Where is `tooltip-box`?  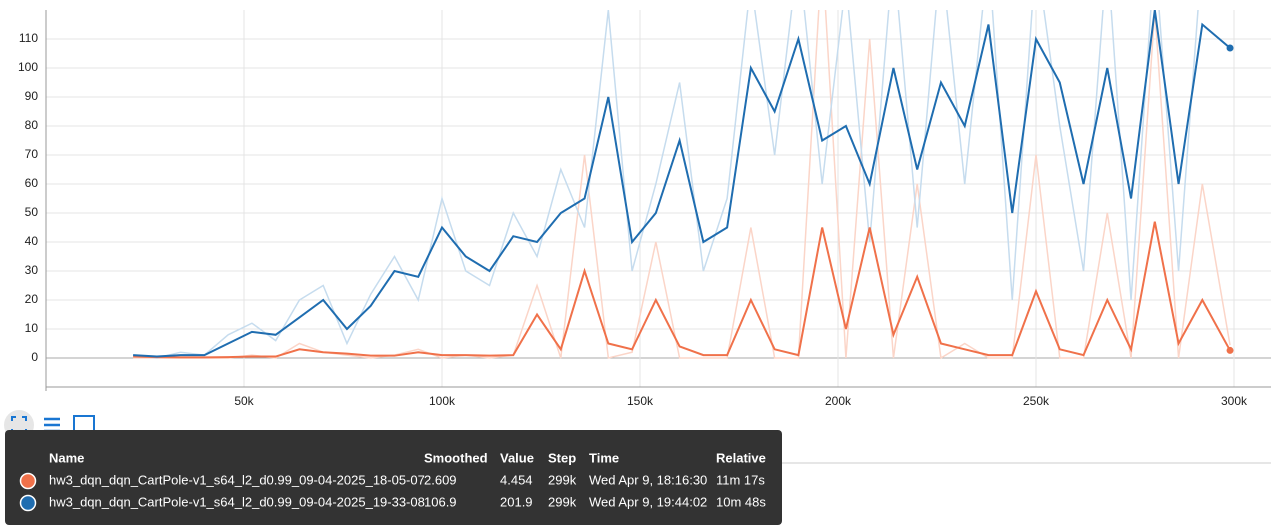 tooltip-box is located at coordinates (393, 477).